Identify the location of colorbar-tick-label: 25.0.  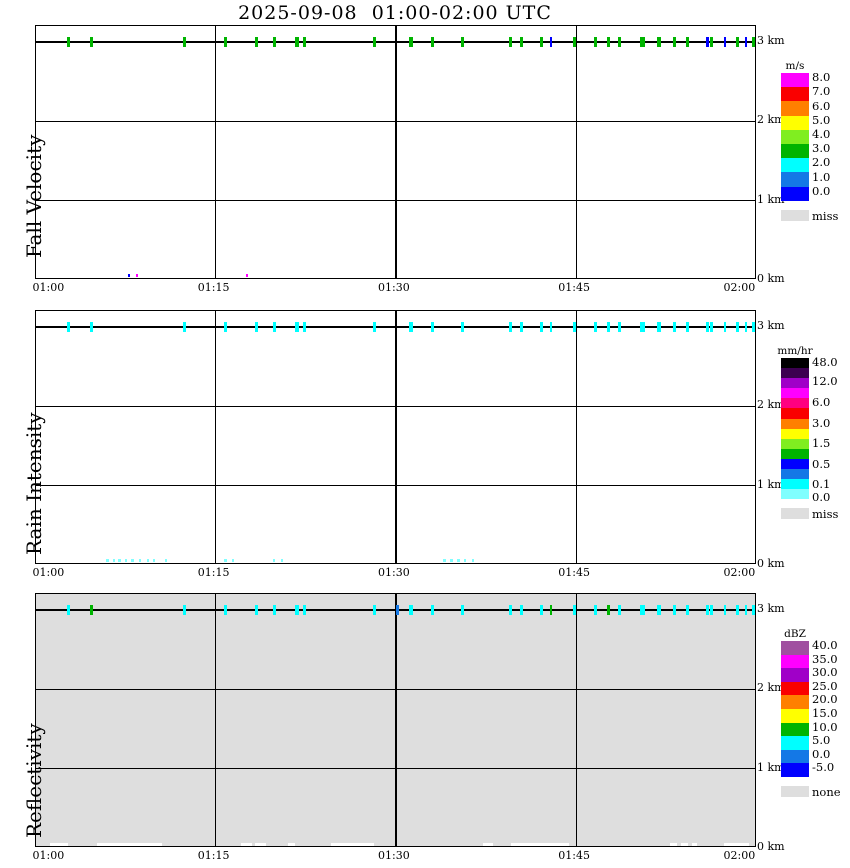
(825, 685).